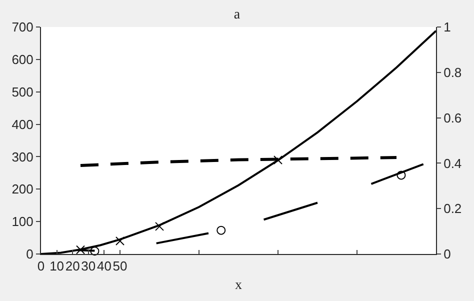 The image size is (474, 301). Describe the element at coordinates (238, 285) in the screenshot. I see `x-axis-title: x` at that location.